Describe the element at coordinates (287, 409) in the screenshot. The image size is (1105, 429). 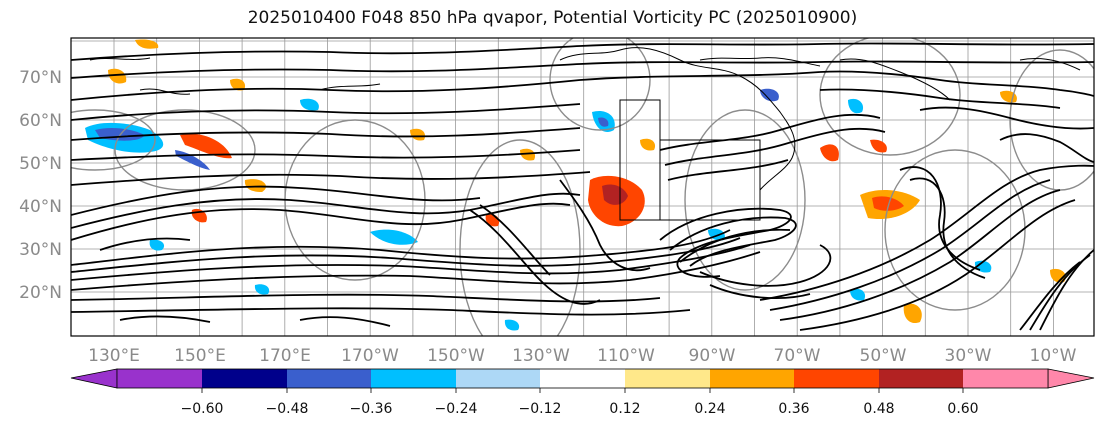
I see `colorbar-label: −0.48` at that location.